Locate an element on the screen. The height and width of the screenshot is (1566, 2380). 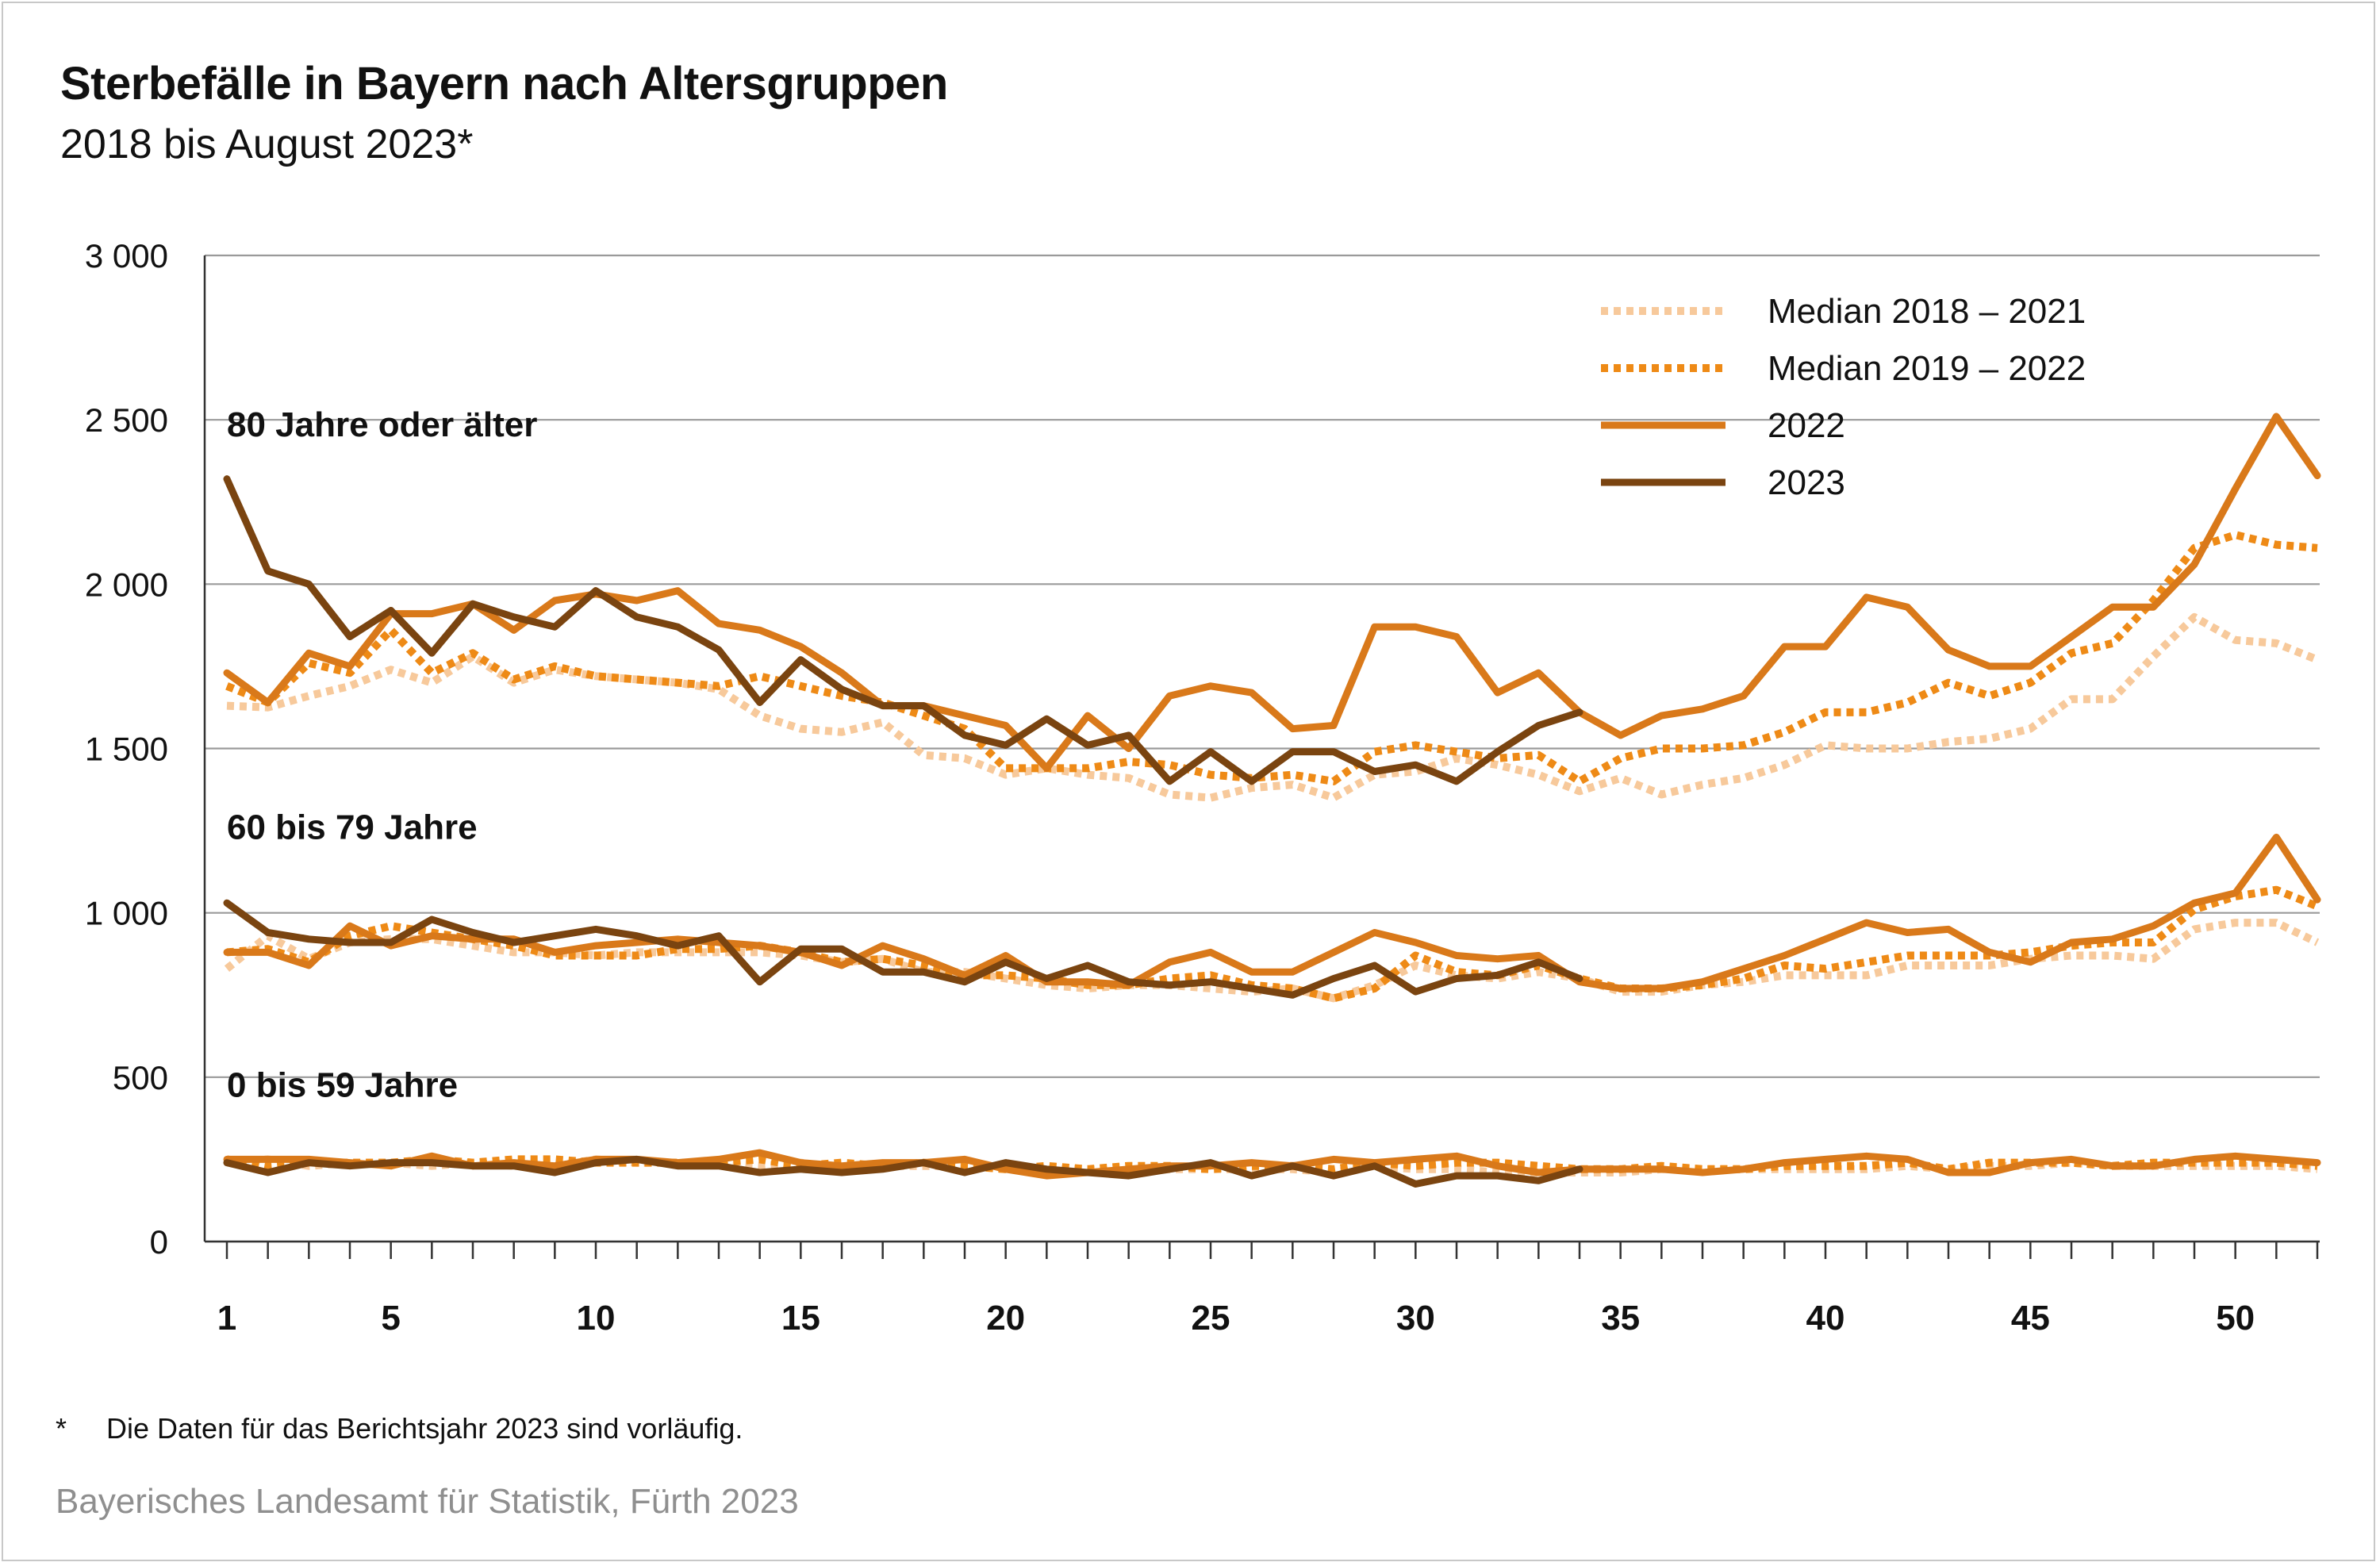
group-label: 0 bis 59 Jahre is located at coordinates (342, 1085).